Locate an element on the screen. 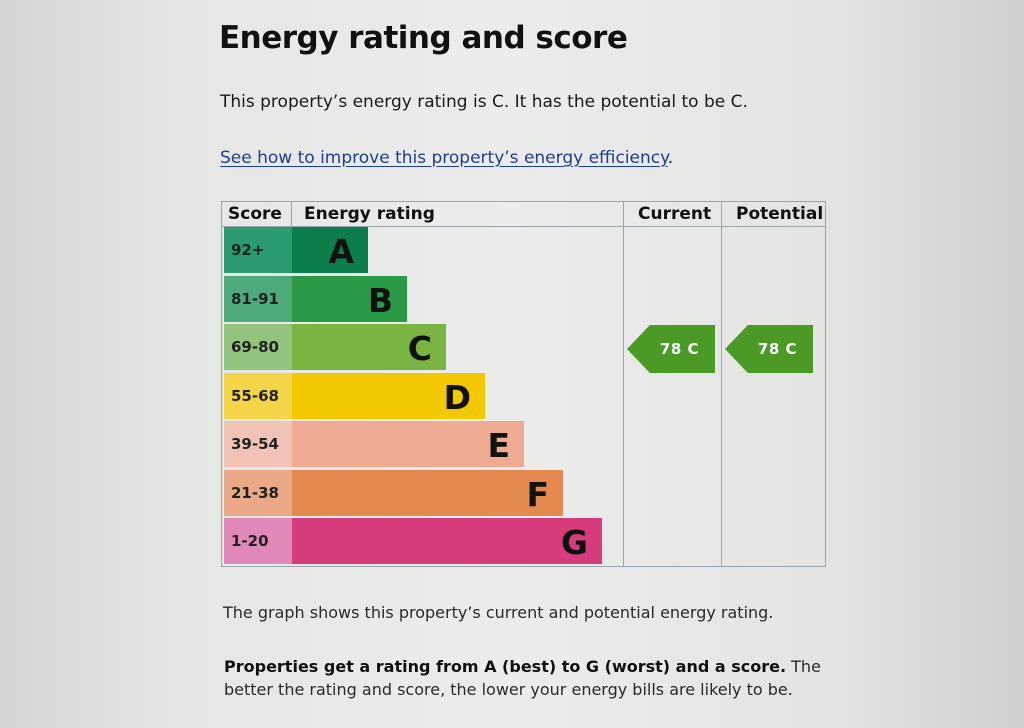 The width and height of the screenshot is (1024, 728). band-score-range: 1-20 is located at coordinates (258, 541).